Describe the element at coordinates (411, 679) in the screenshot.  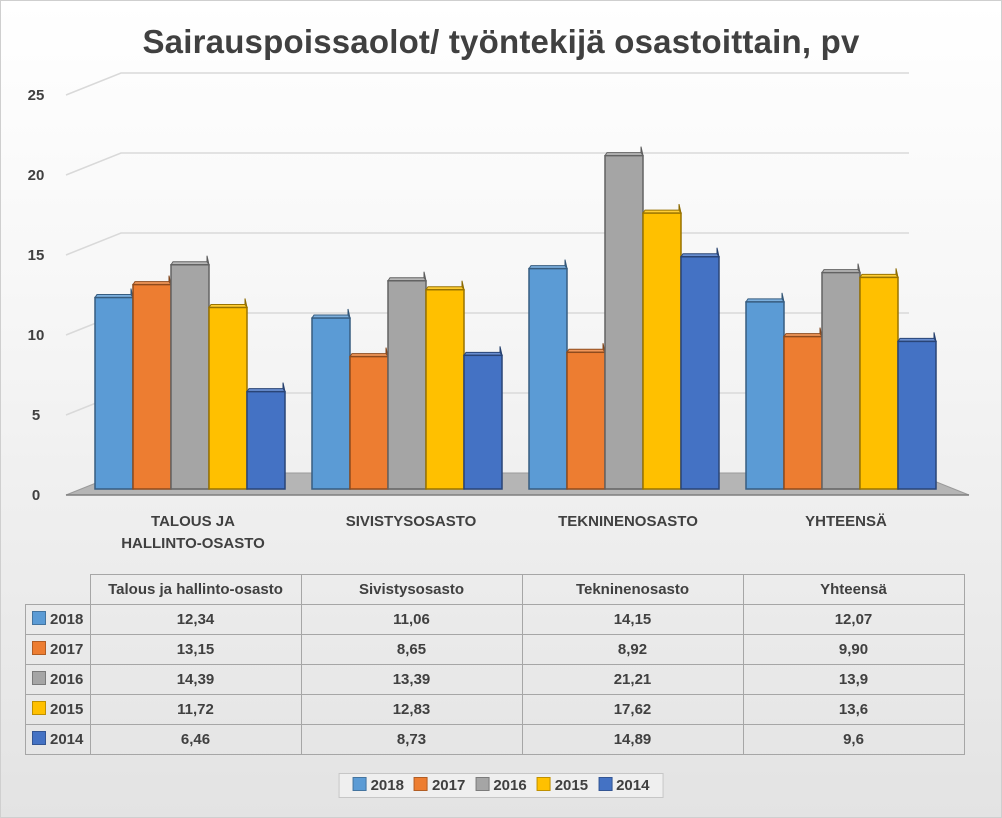
I see `table-cell: 13,39` at that location.